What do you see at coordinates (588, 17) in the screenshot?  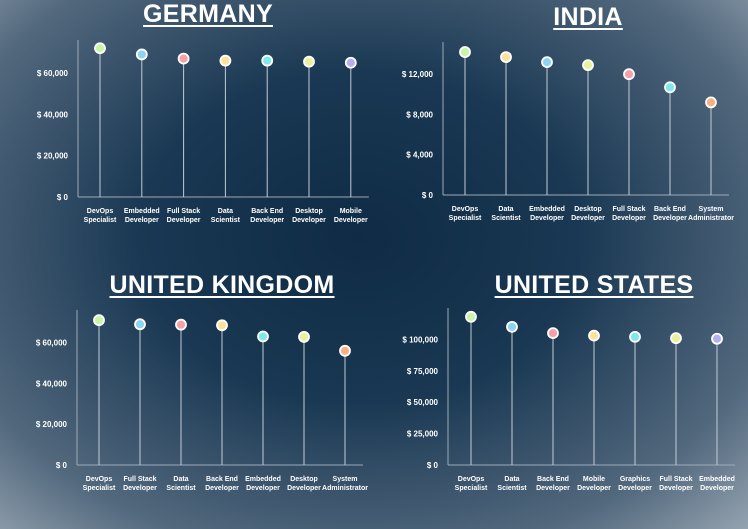 I see `chart-title: INDIA` at bounding box center [588, 17].